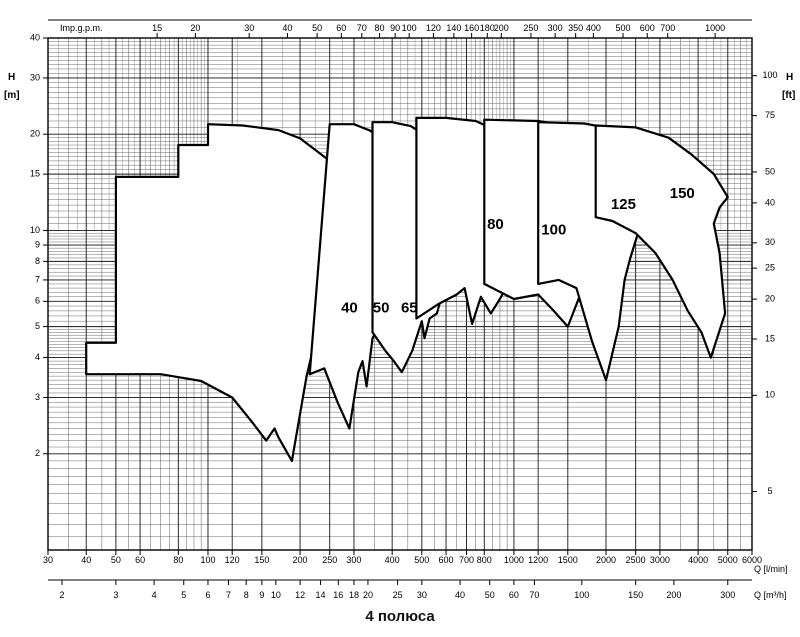 This screenshot has width=800, height=637. I want to click on x-tick-label: 5000, so click(728, 560).